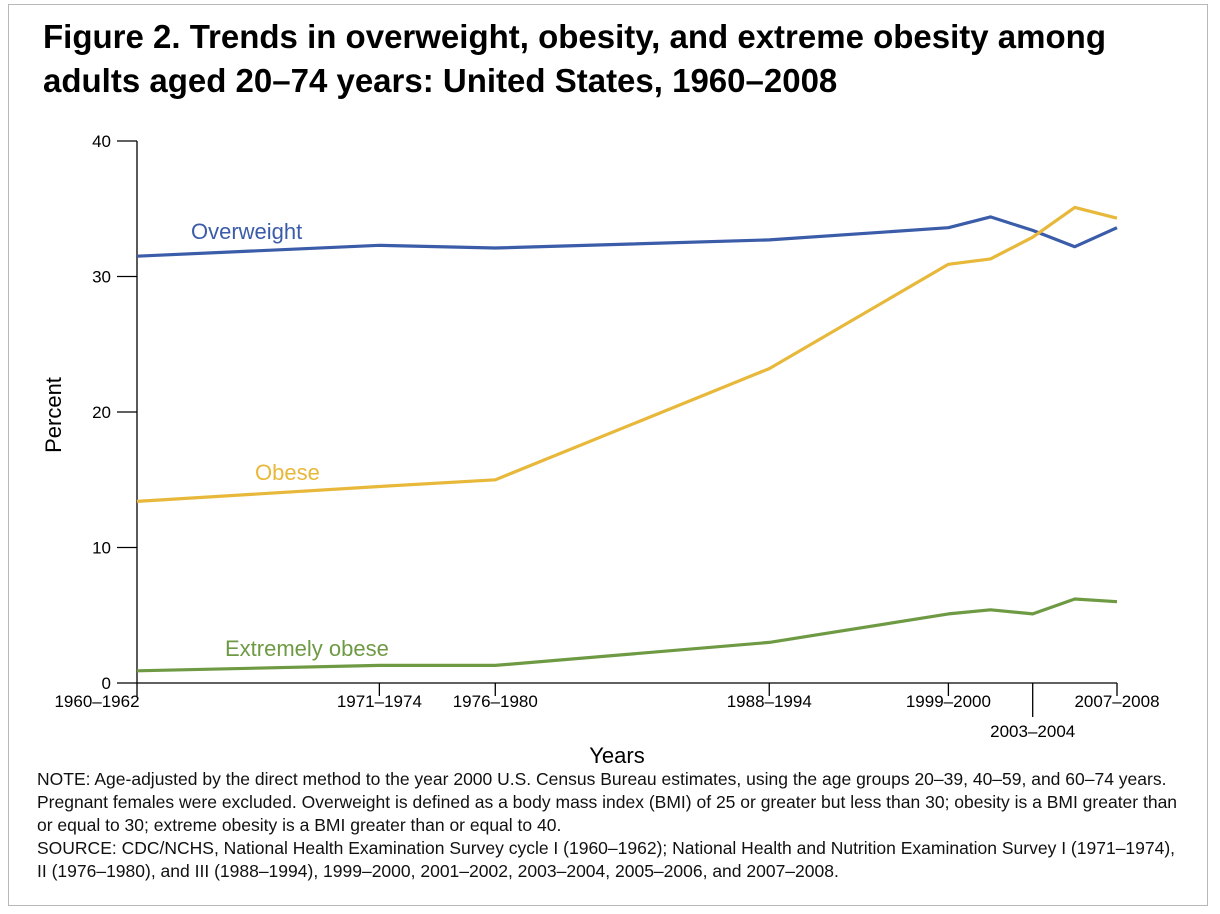 The image size is (1220, 914). I want to click on x-tick-label: 1999–2000, so click(948, 701).